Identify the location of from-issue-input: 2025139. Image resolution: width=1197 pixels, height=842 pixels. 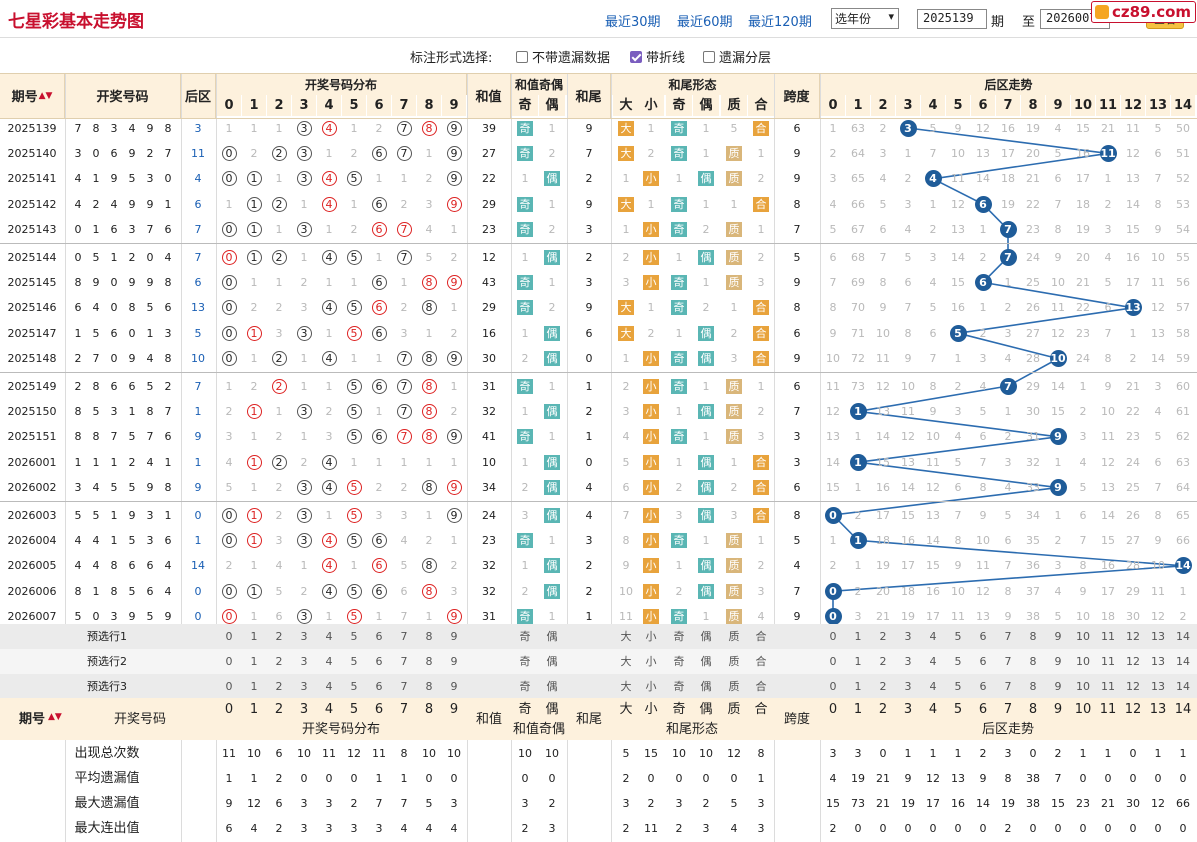
(952, 19).